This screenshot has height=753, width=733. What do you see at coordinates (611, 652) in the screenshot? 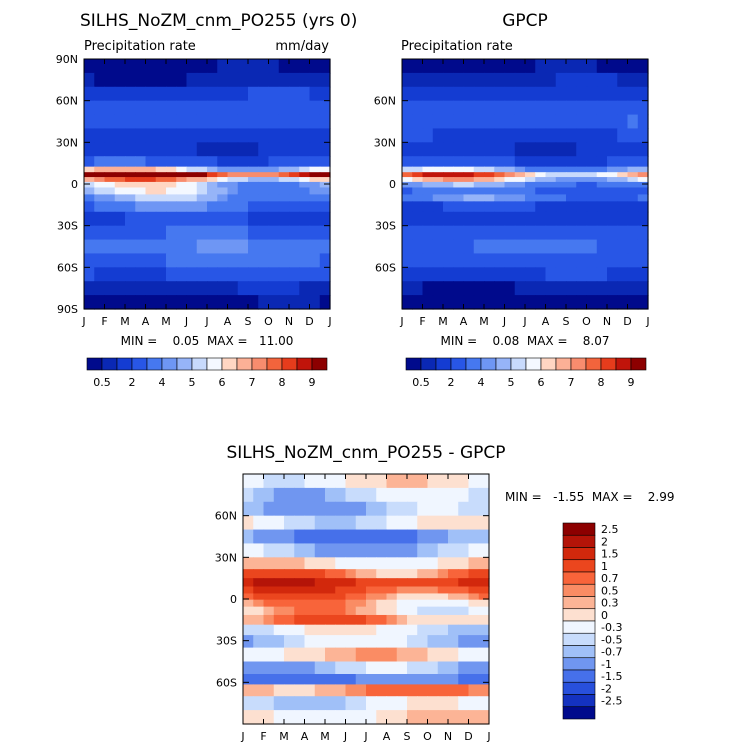
I see `colorbar-label: -0.7` at bounding box center [611, 652].